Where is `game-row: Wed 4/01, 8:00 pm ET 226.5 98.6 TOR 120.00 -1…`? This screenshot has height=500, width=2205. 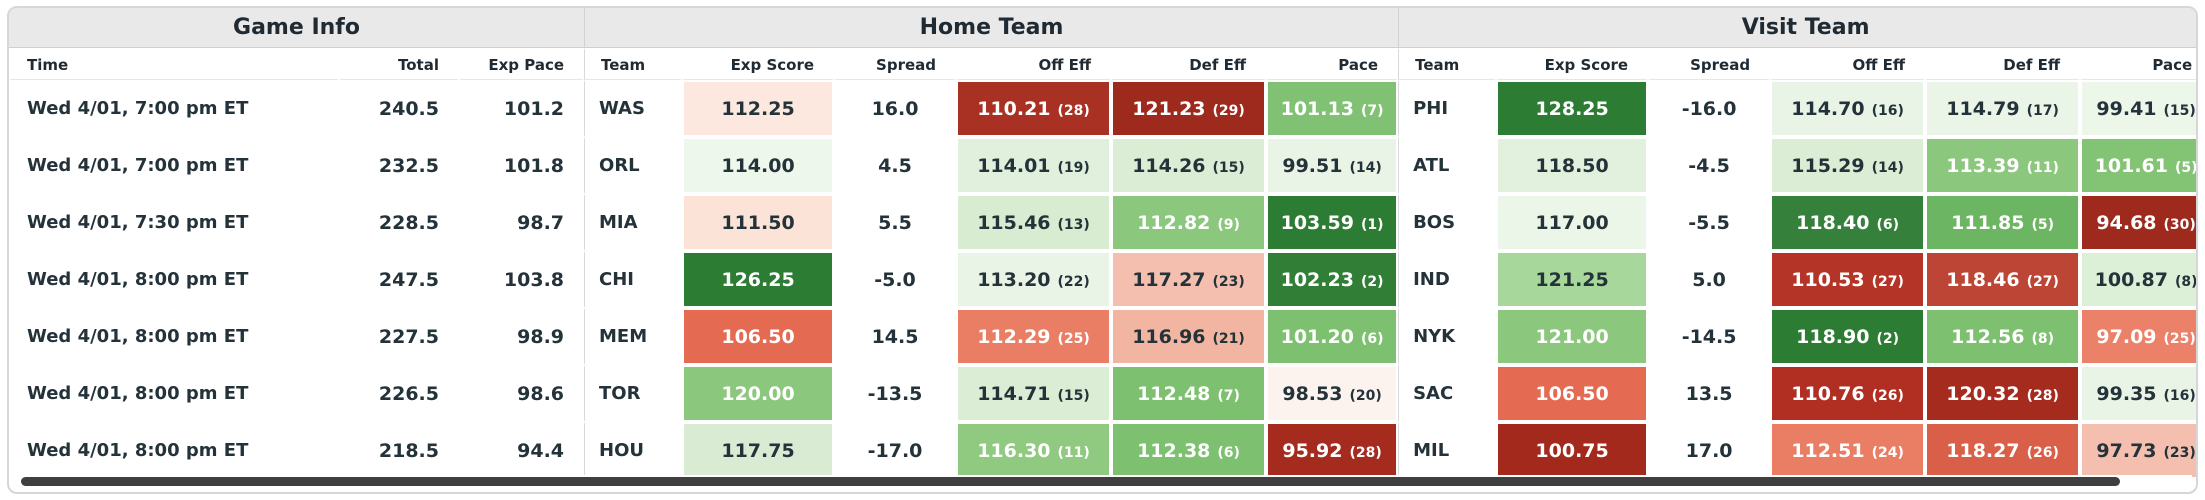
game-row: Wed 4/01, 8:00 pm ET 226.5 98.6 TOR 120.00 -1… is located at coordinates (1102, 393).